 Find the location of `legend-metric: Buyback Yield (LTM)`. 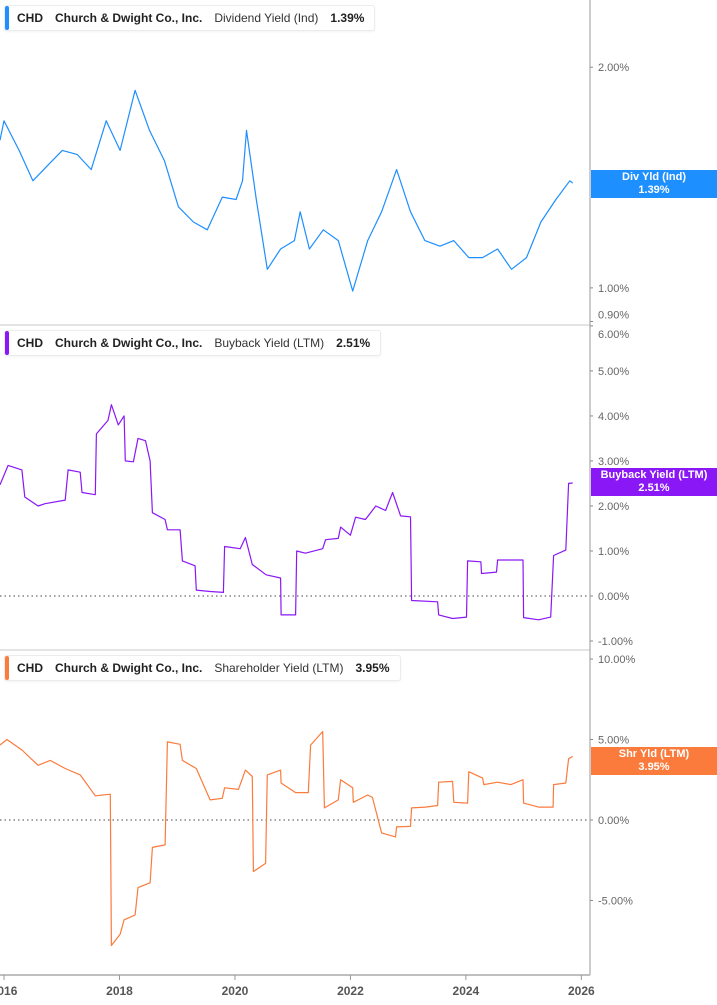

legend-metric: Buyback Yield (LTM) is located at coordinates (269, 343).